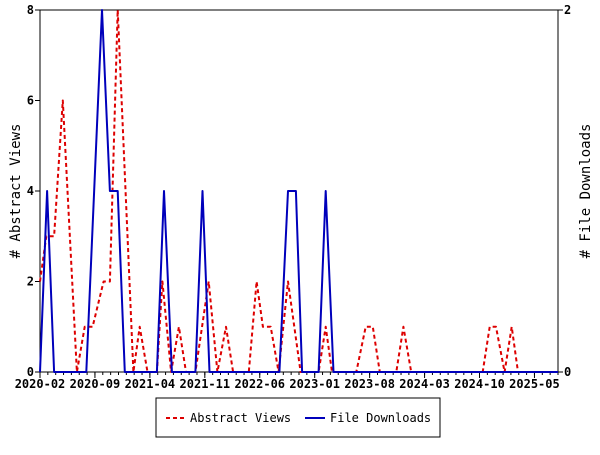 The width and height of the screenshot is (600, 455). Describe the element at coordinates (314, 384) in the screenshot. I see `x-tick-label: 2023-01` at that location.